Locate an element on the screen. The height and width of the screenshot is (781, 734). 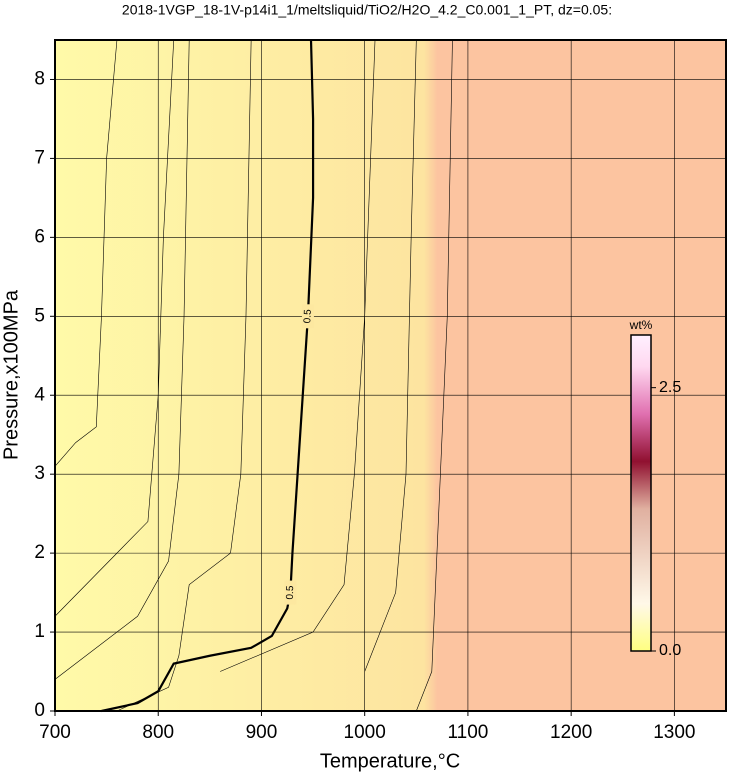
y-tick-label: 2 is located at coordinates (39, 552).